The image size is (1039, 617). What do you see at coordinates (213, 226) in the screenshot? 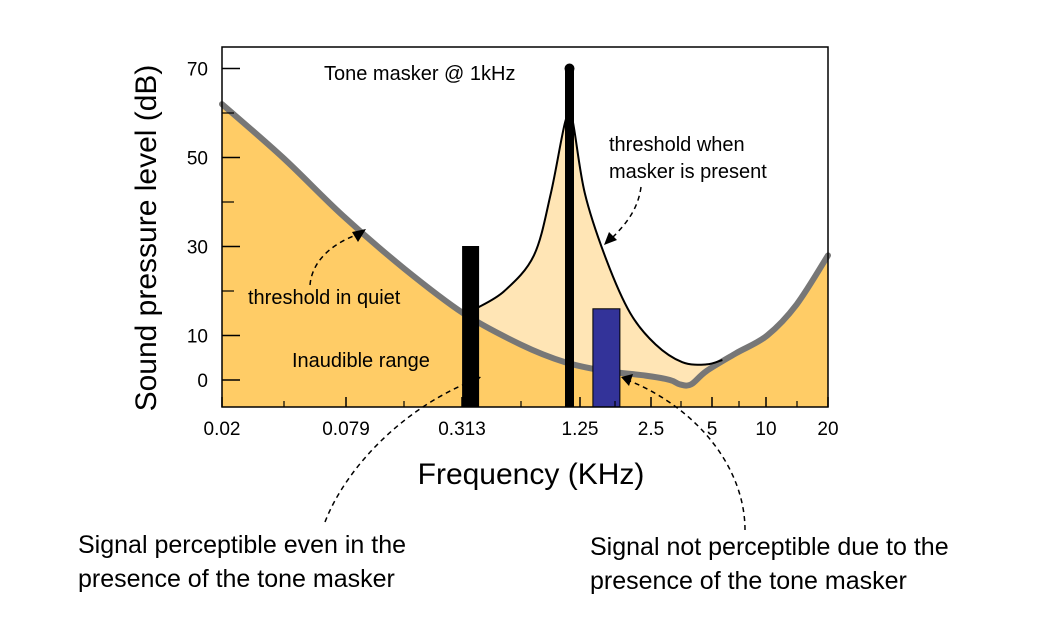
I see `y-axis-ticks: 0 10 30 50 70` at bounding box center [213, 226].